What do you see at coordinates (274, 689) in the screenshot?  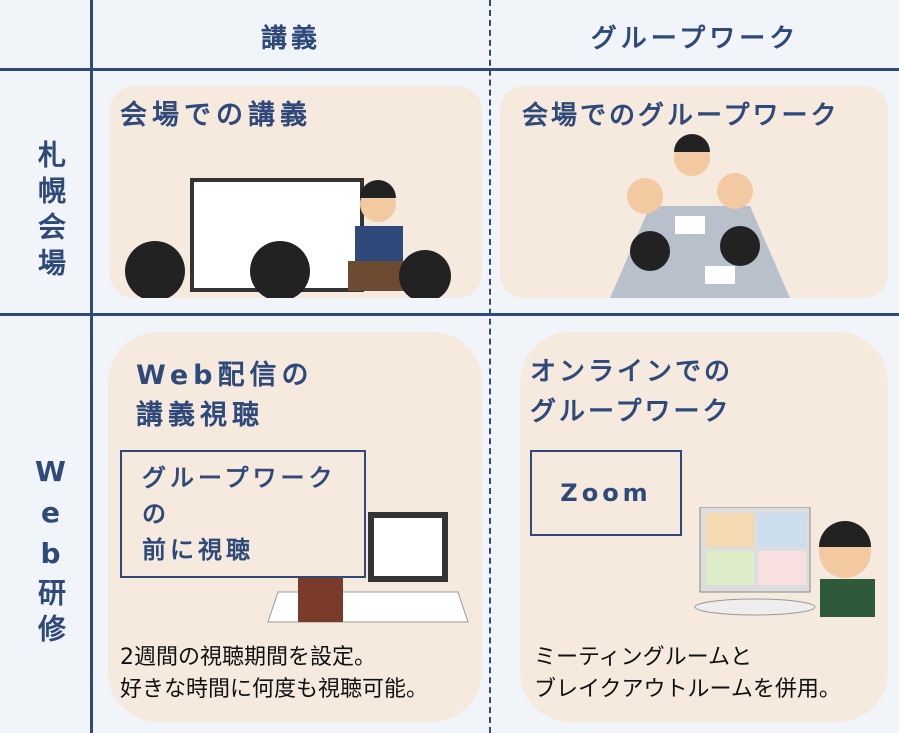 I see `note-line: 好きな時間に何度も視聴可能。` at bounding box center [274, 689].